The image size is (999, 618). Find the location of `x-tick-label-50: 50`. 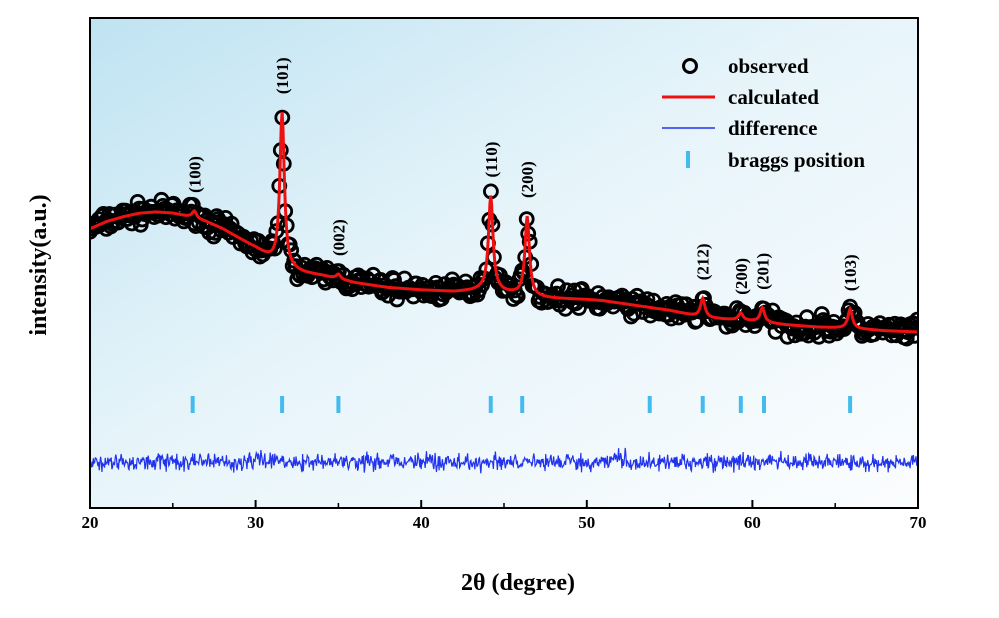

x-tick-label-50: 50 is located at coordinates (586, 522).